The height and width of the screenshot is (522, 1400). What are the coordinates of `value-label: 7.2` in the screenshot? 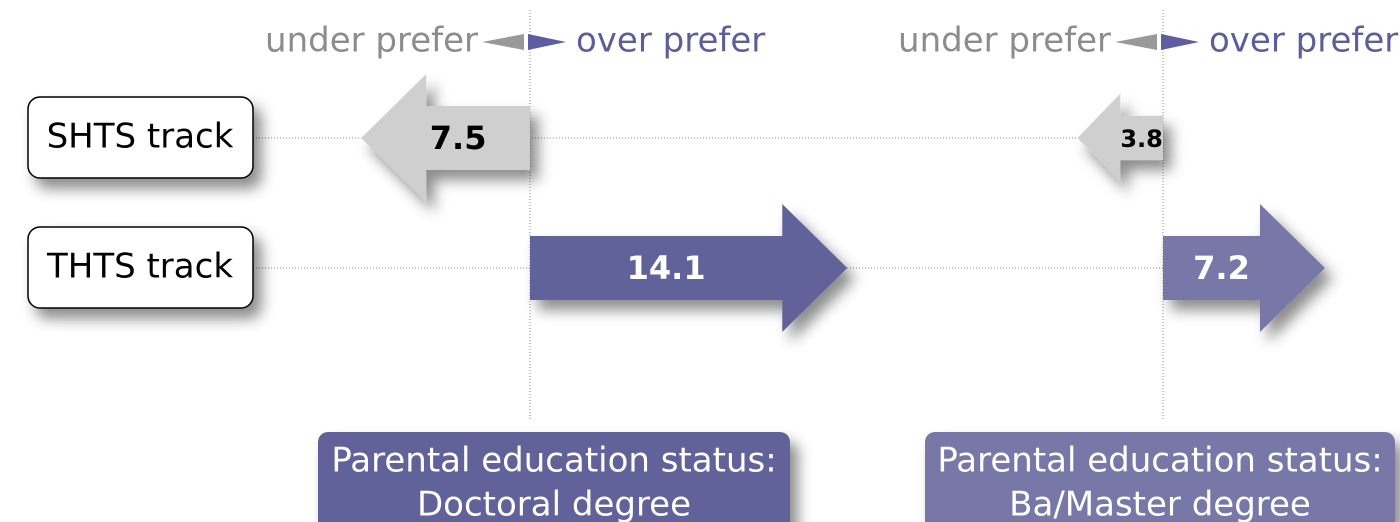 It's located at (1221, 268).